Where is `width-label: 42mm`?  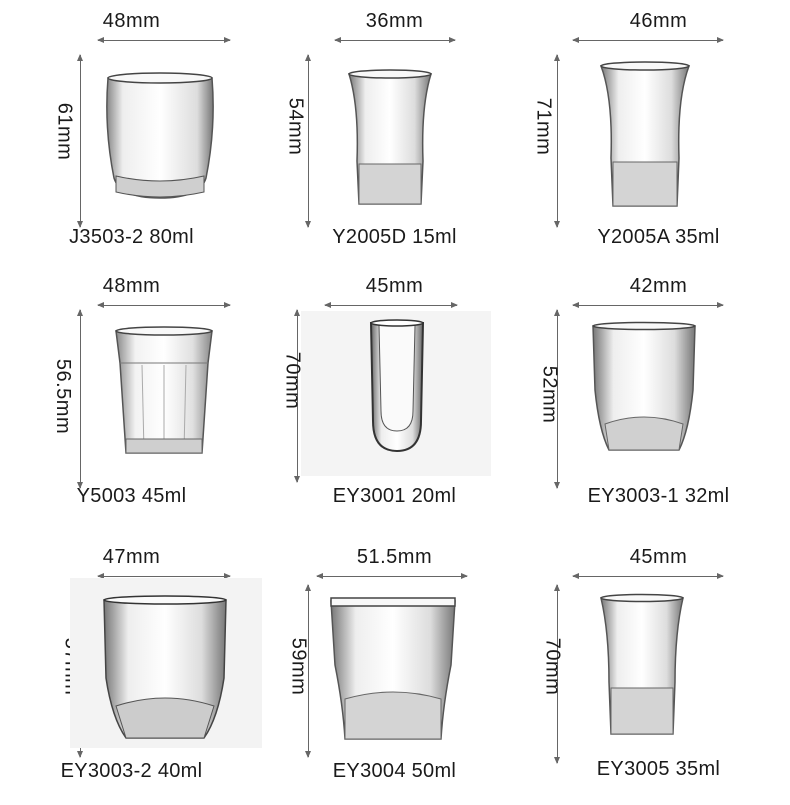 width-label: 42mm is located at coordinates (658, 286).